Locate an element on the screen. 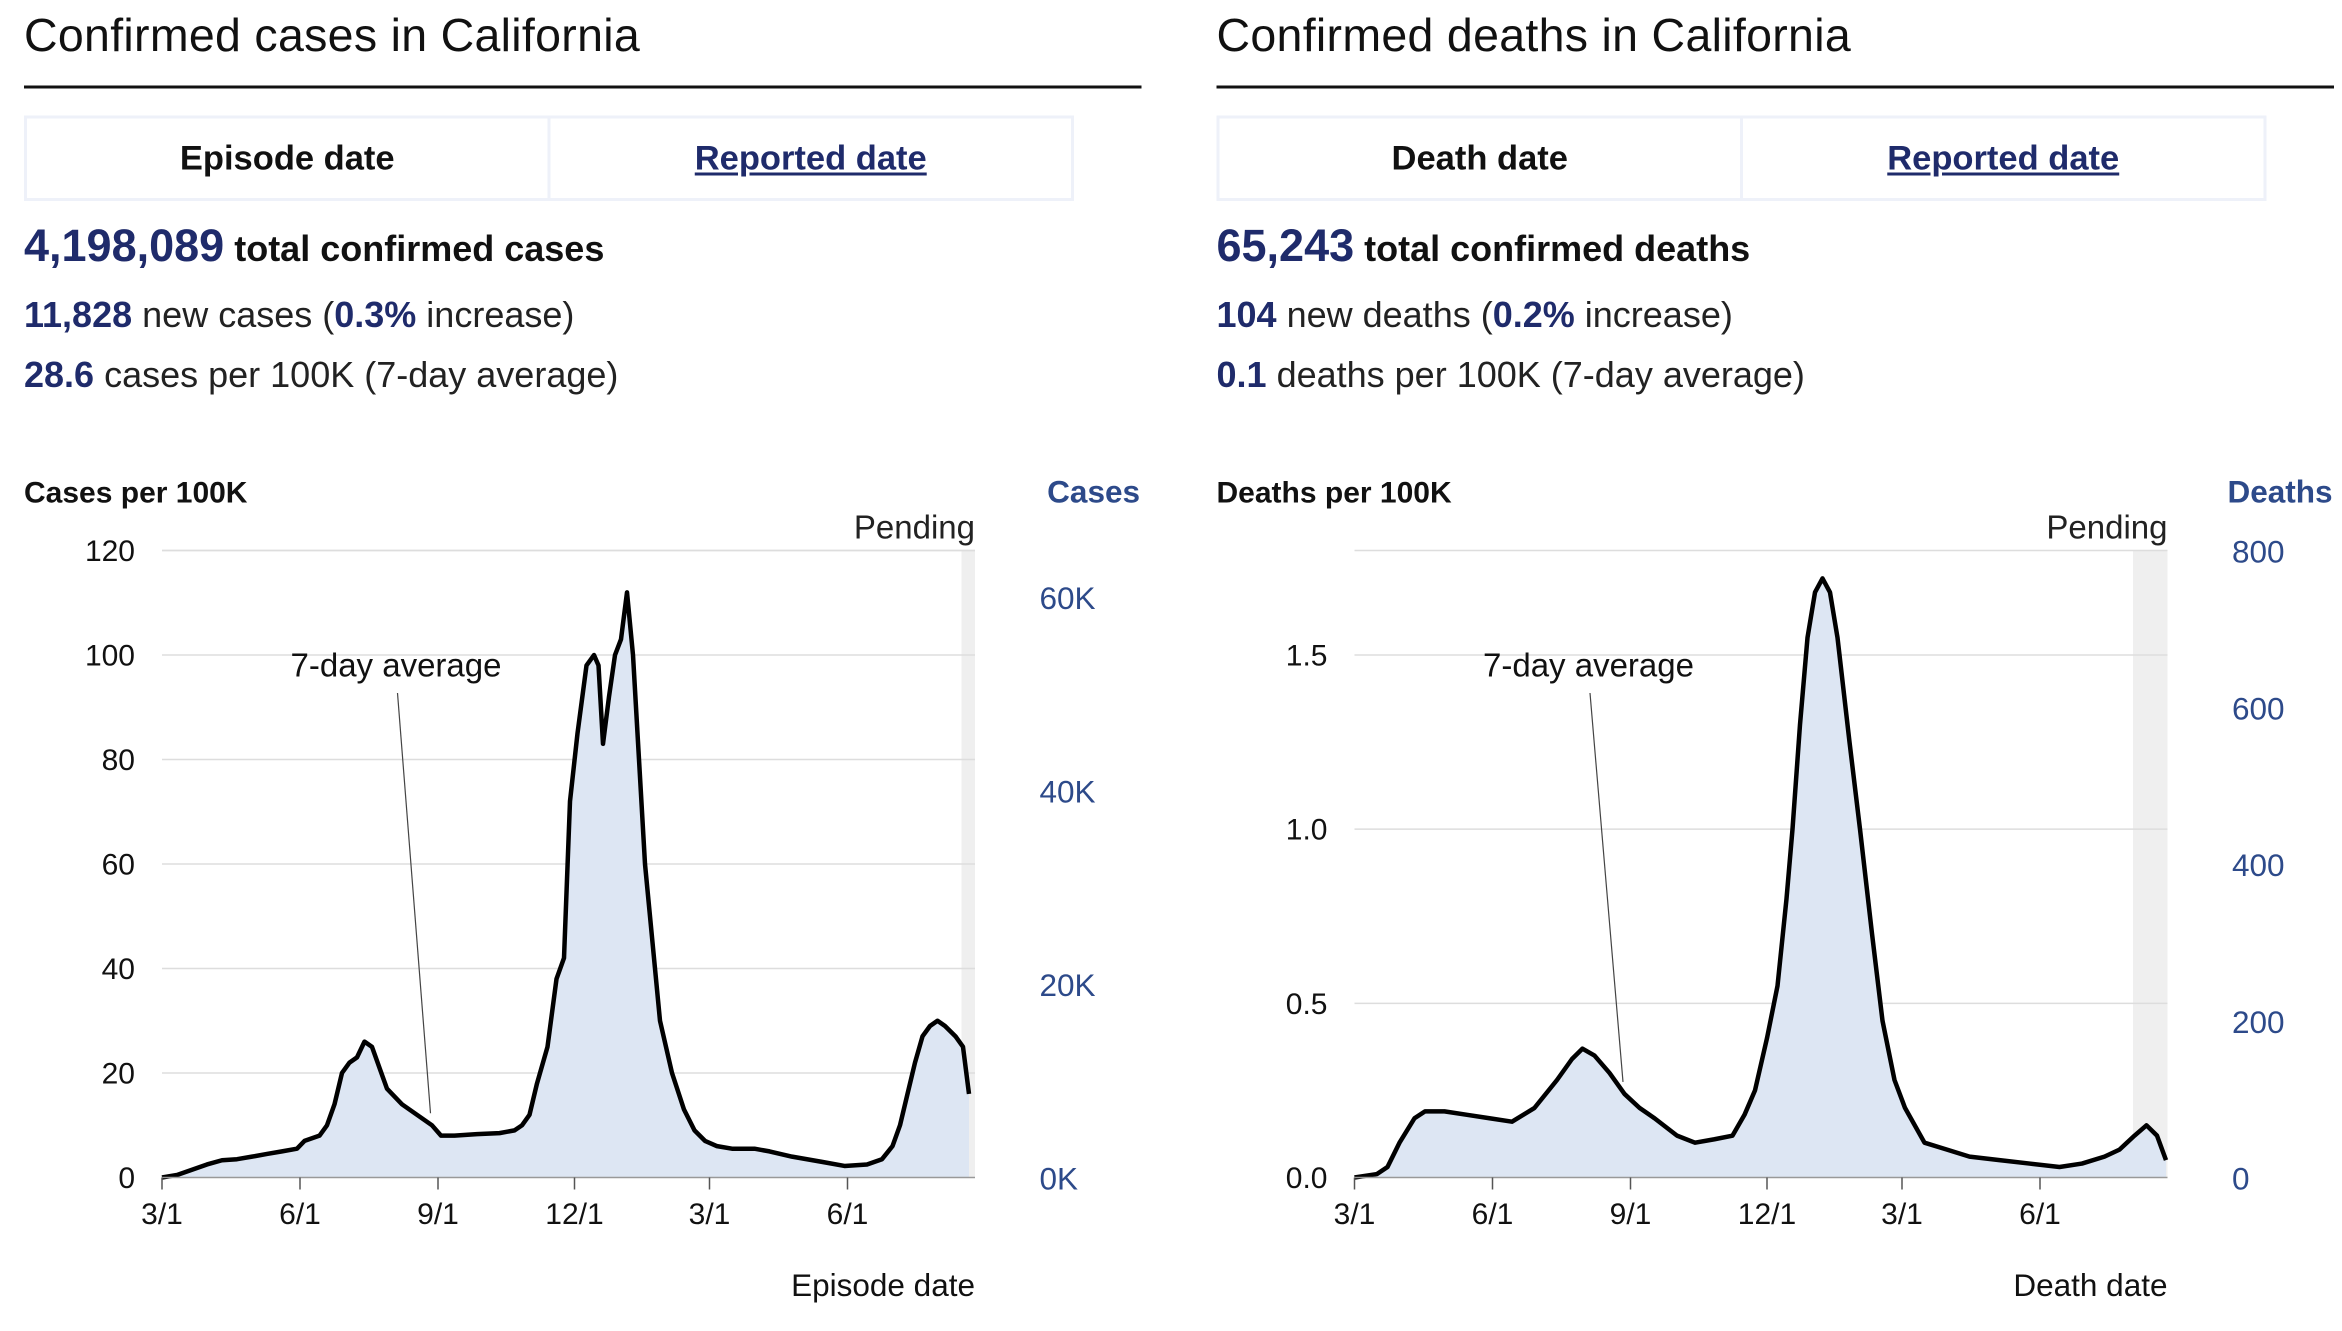 Image resolution: width=2342 pixels, height=1331 pixels. y-right-tick-label: 20K is located at coordinates (1068, 985).